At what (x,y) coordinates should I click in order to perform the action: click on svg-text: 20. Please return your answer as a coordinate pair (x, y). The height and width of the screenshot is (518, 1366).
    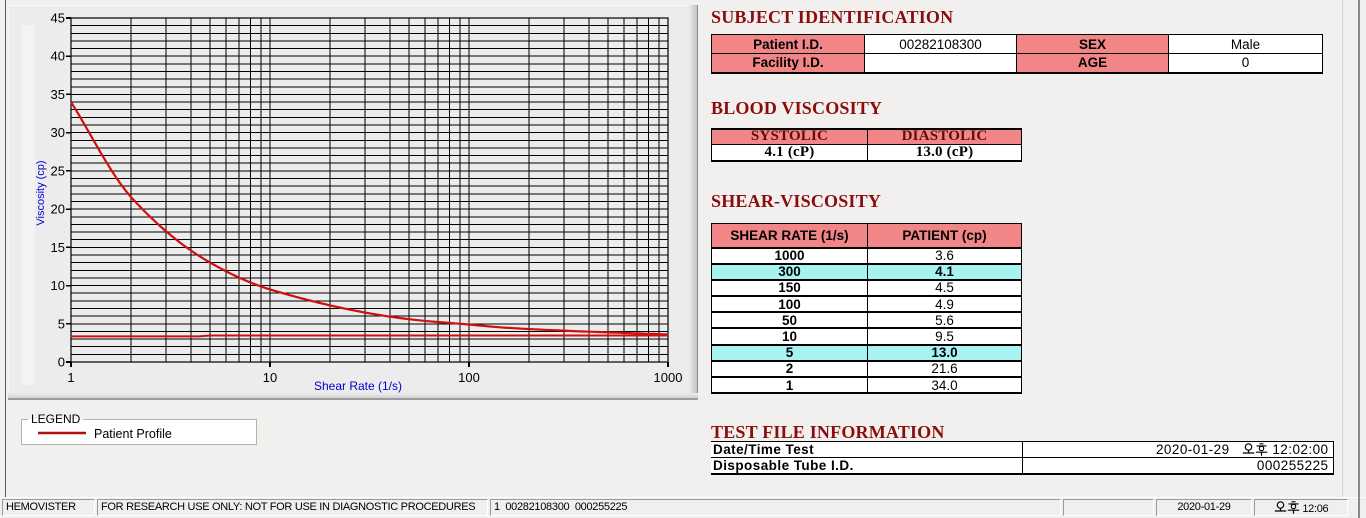
    Looking at the image, I should click on (58, 209).